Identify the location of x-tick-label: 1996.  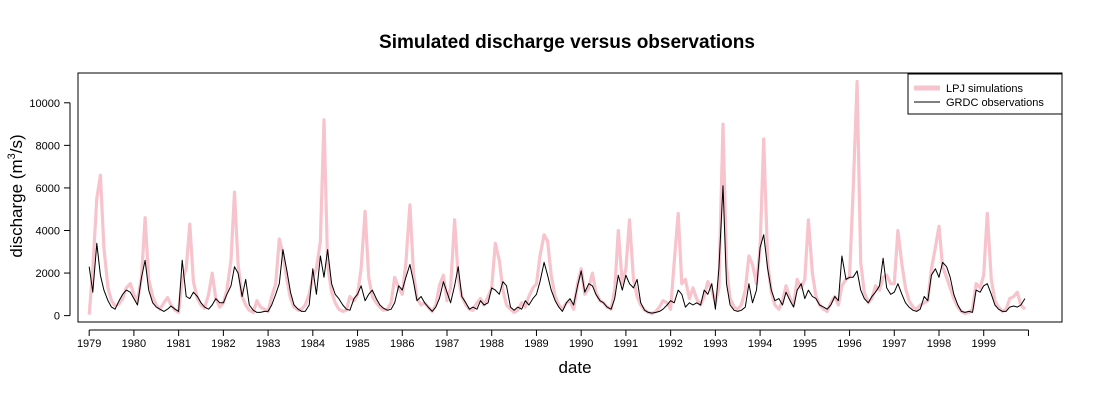
(849, 344).